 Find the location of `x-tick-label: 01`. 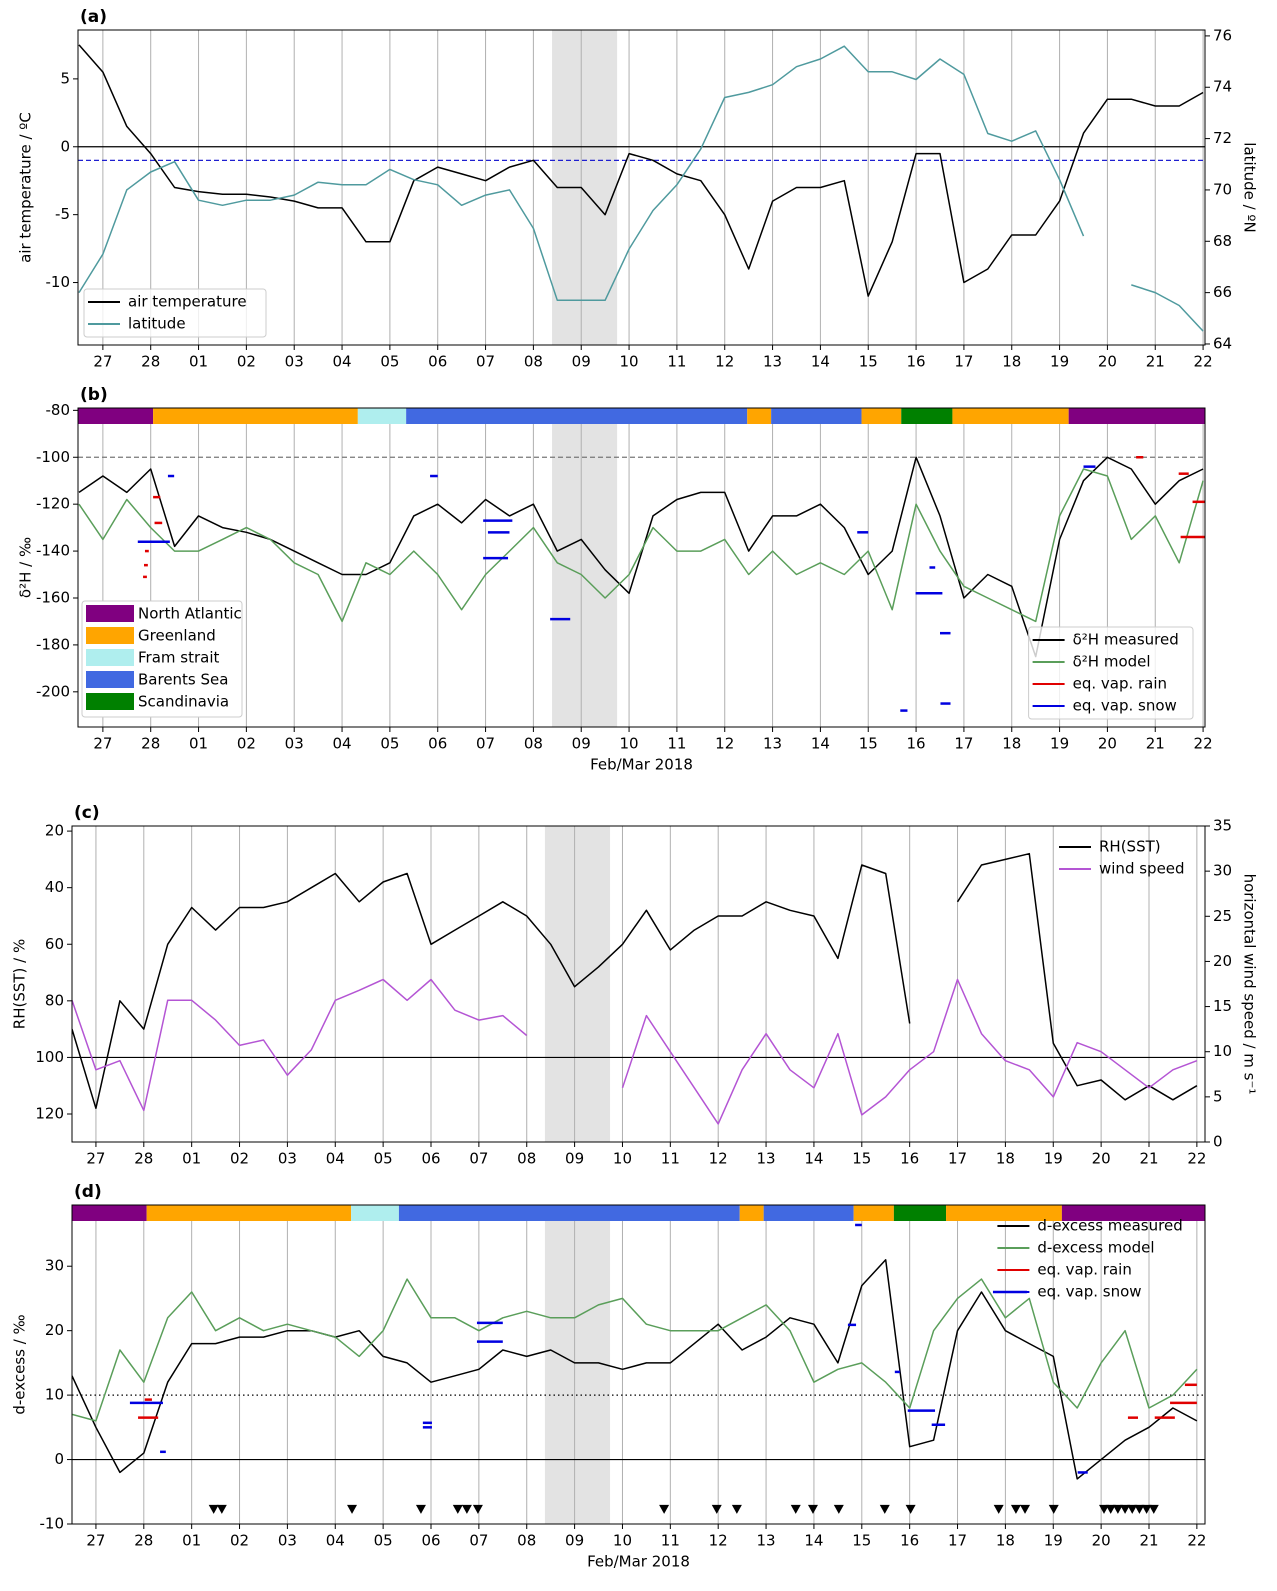

x-tick-label: 01 is located at coordinates (191, 1541).